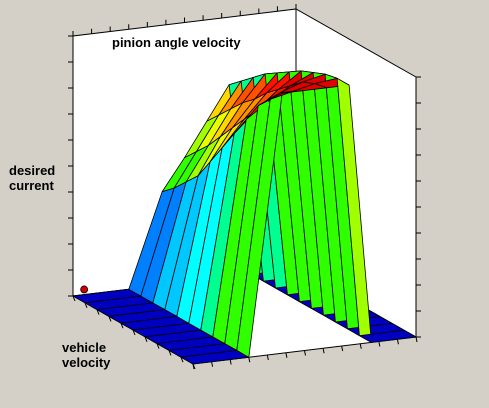 This screenshot has height=408, width=489. What do you see at coordinates (31, 185) in the screenshot?
I see `z-axis-label-line2: current` at bounding box center [31, 185].